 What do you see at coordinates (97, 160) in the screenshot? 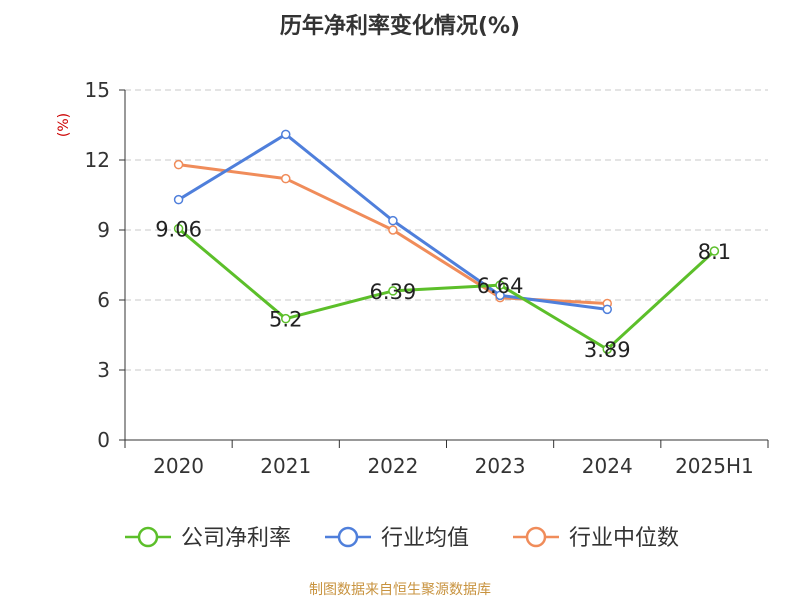
I see `y-tick-label: 12` at bounding box center [97, 160].